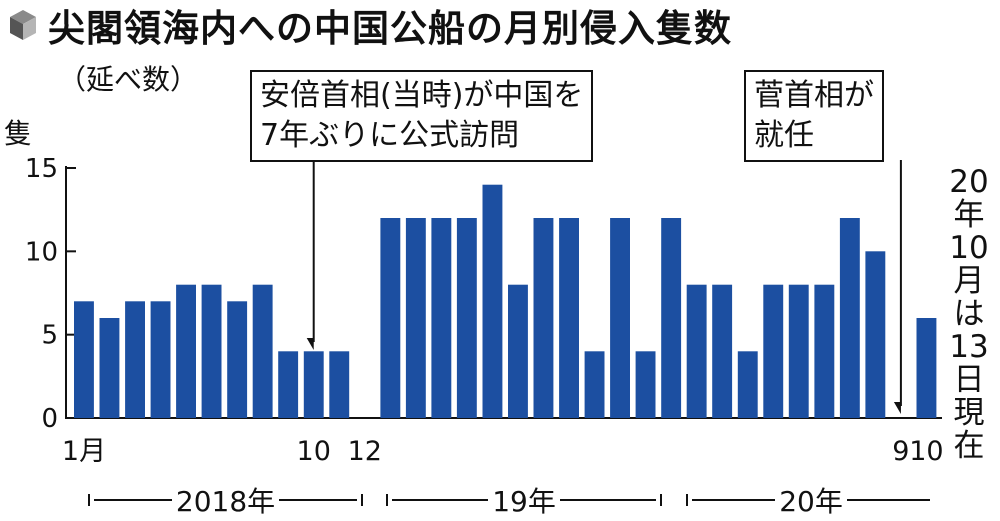 Image resolution: width=1000 pixels, height=521 pixels. What do you see at coordinates (969, 281) in the screenshot?
I see `as-of-char: 月` at bounding box center [969, 281].